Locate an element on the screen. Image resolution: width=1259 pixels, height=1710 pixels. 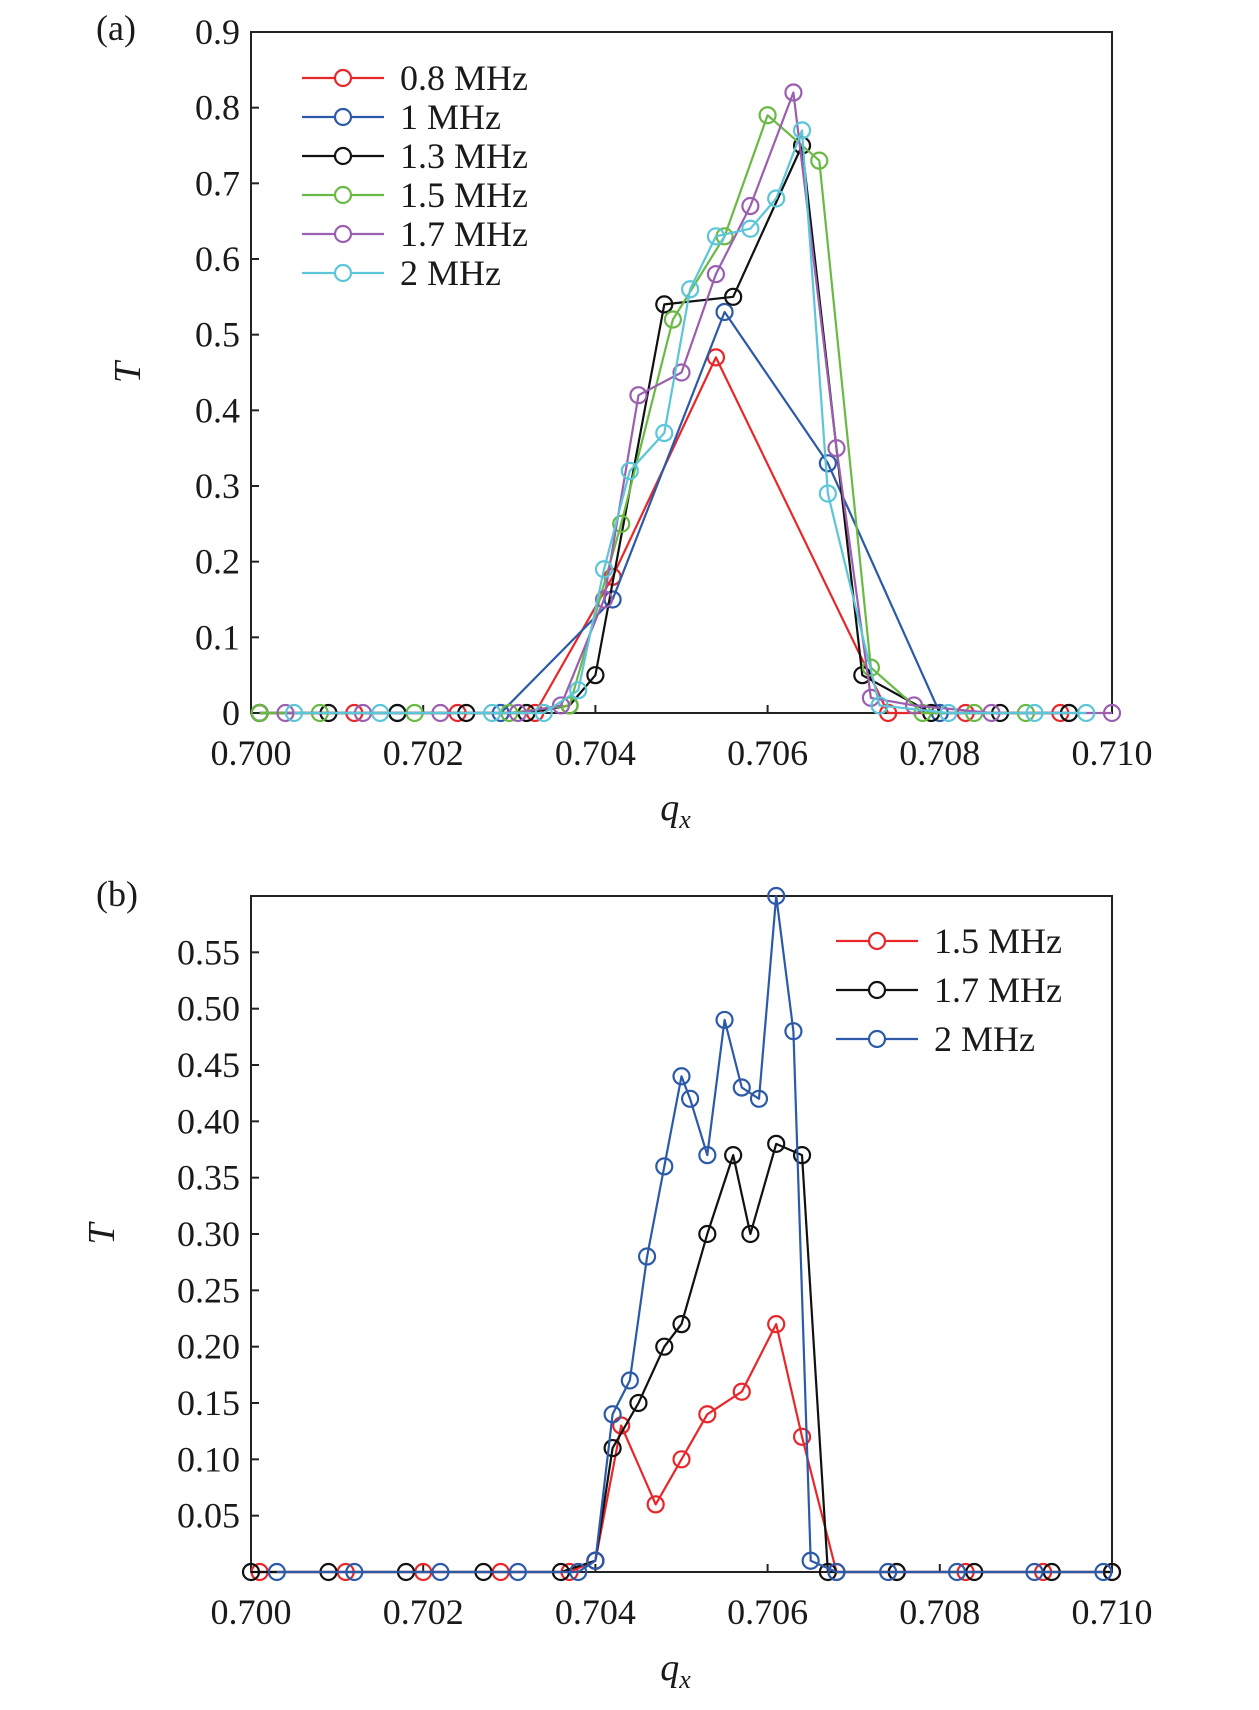
y-tick-label: 0.40 is located at coordinates (208, 1121).